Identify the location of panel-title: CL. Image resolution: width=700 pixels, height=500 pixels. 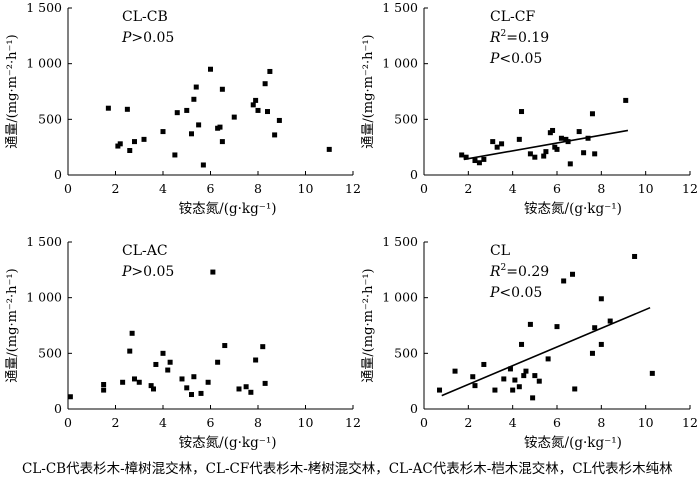
(500, 251).